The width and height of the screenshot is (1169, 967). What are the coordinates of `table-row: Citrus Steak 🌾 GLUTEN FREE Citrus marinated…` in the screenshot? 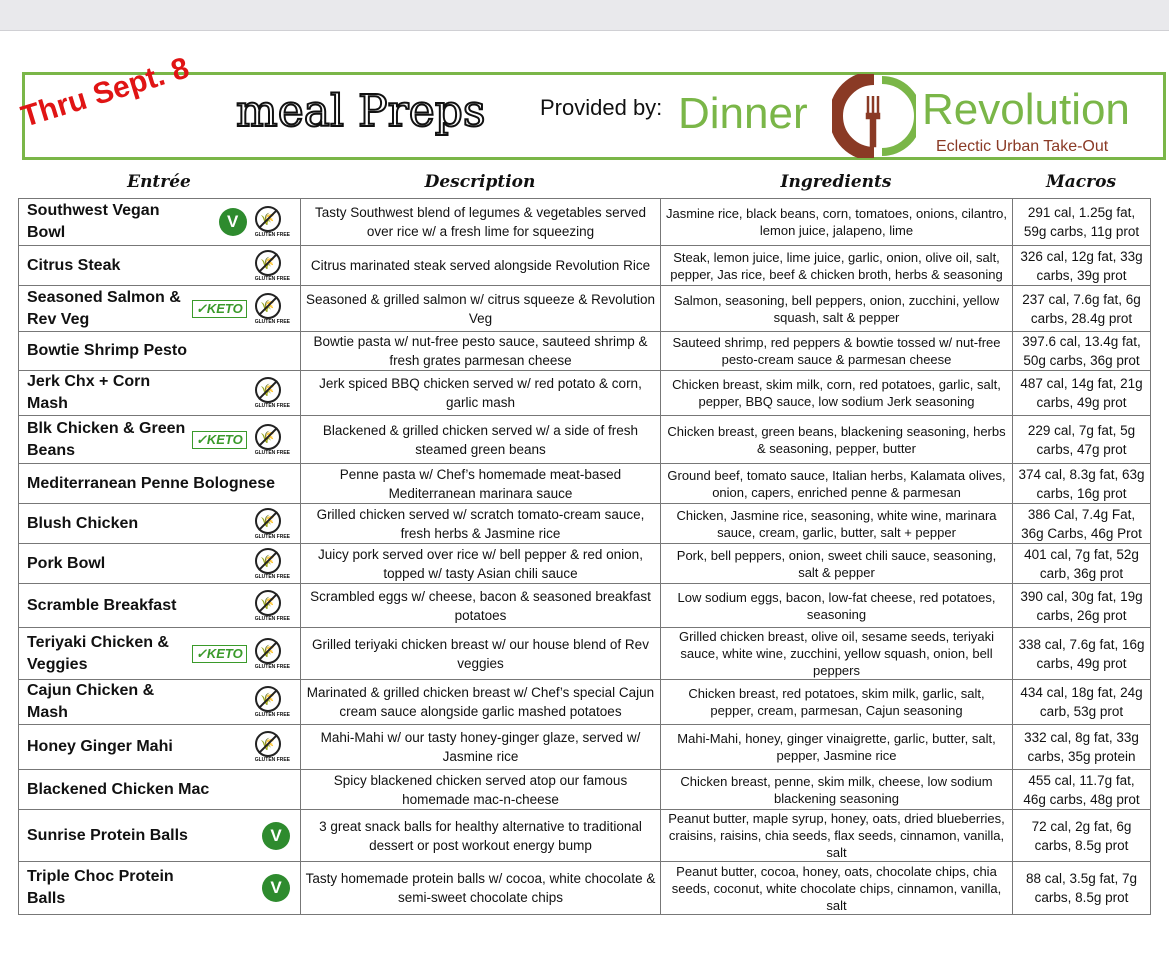 It's located at (584, 265).